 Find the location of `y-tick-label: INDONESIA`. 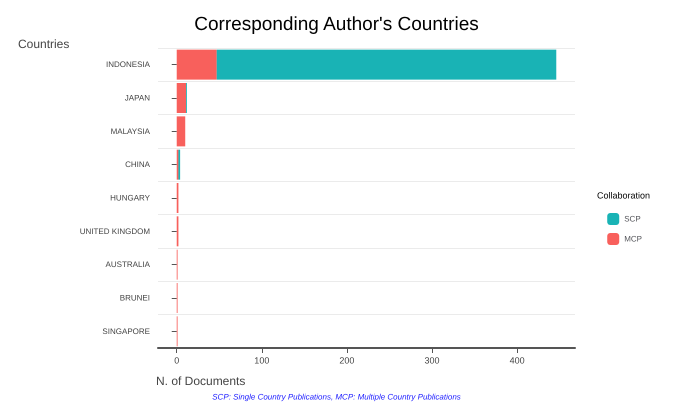

y-tick-label: INDONESIA is located at coordinates (128, 65).